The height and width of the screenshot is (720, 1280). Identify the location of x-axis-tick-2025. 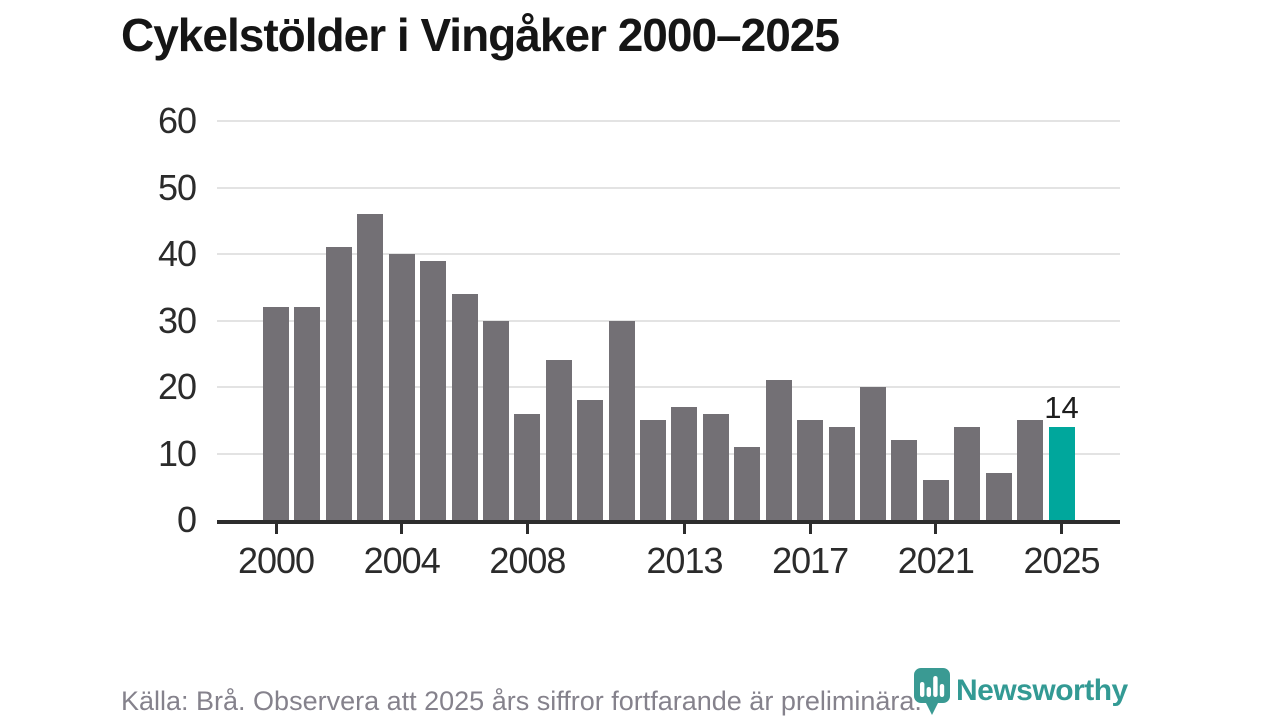
(1061, 529).